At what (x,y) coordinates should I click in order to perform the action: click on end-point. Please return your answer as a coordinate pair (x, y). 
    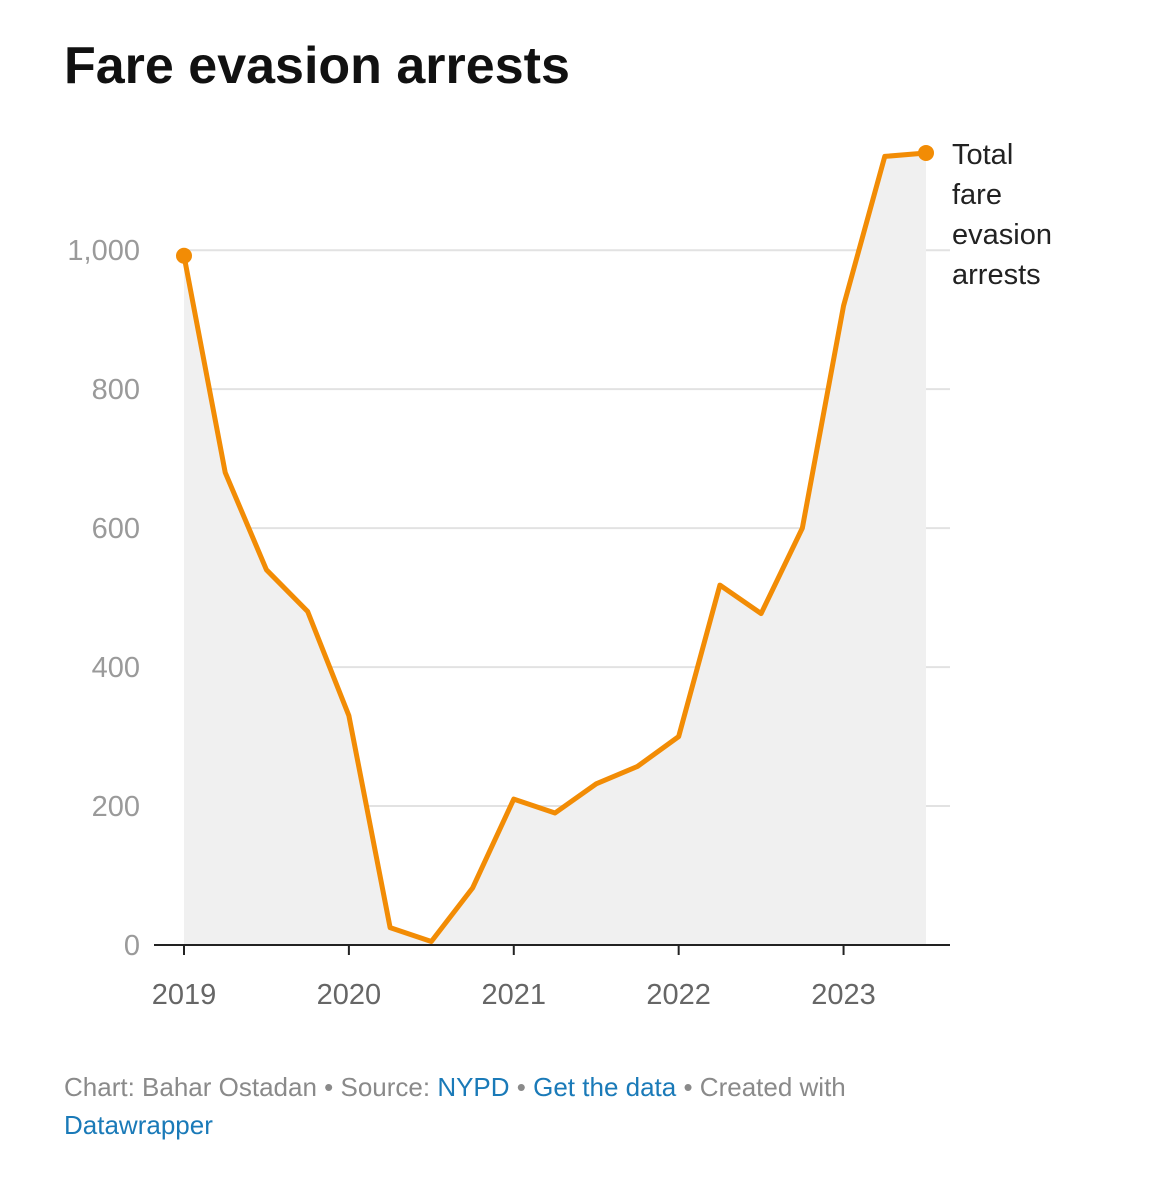
    Looking at the image, I should click on (926, 152).